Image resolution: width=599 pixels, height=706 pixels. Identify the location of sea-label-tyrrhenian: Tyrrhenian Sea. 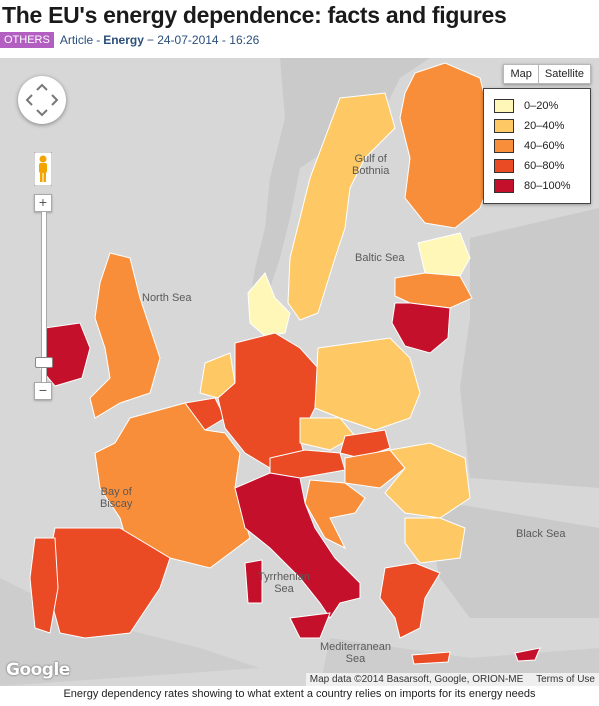
(284, 583).